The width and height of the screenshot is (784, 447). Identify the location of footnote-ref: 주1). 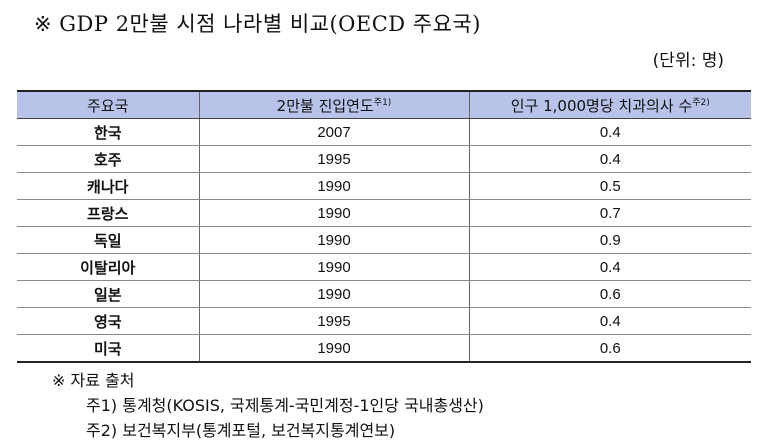
(382, 102).